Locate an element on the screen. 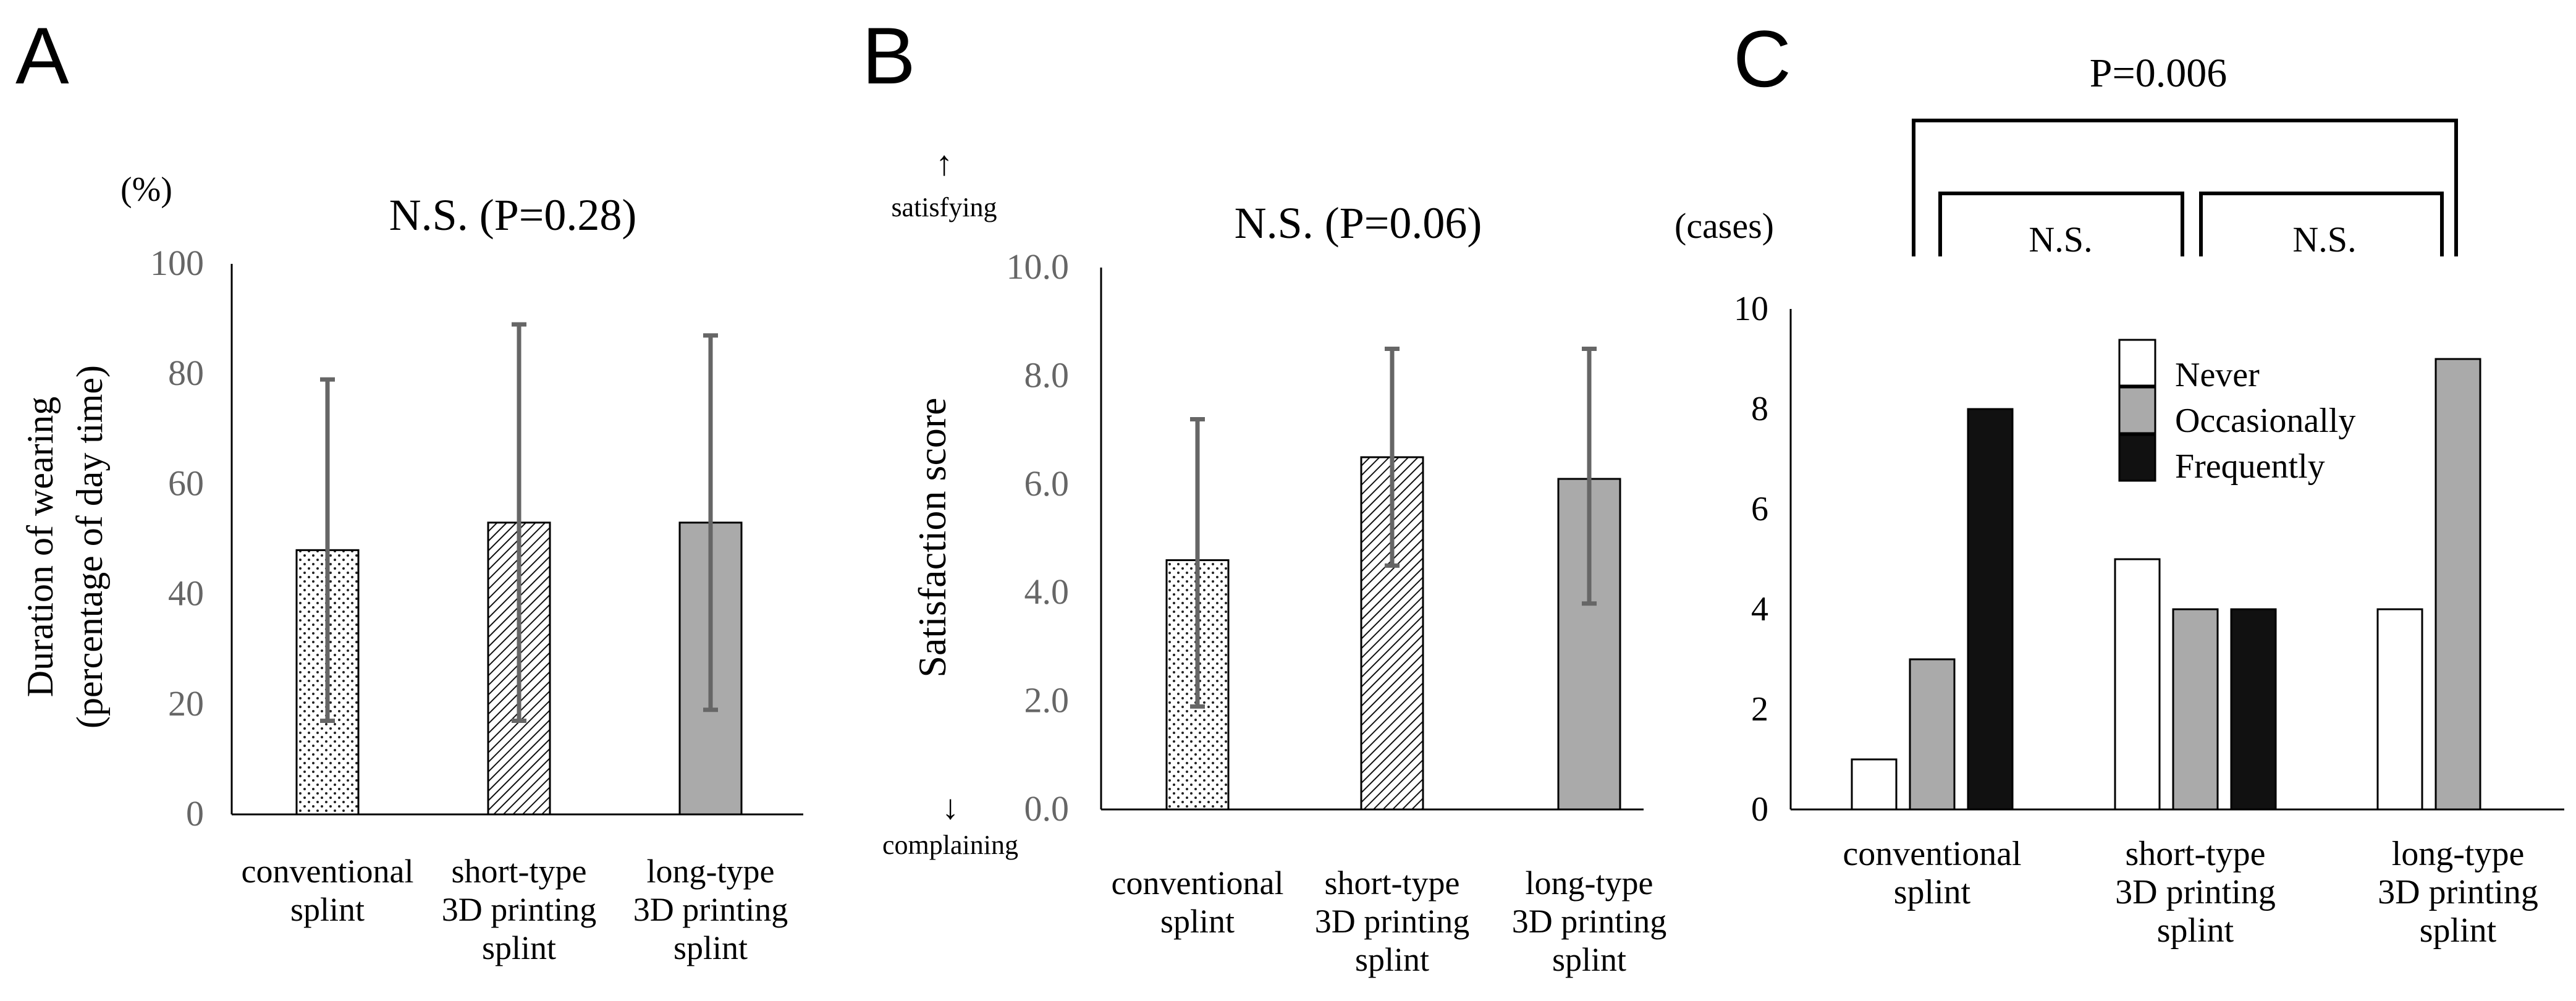 Image resolution: width=2576 pixels, height=1001 pixels. y-tick-label: 6.0 is located at coordinates (1047, 483).